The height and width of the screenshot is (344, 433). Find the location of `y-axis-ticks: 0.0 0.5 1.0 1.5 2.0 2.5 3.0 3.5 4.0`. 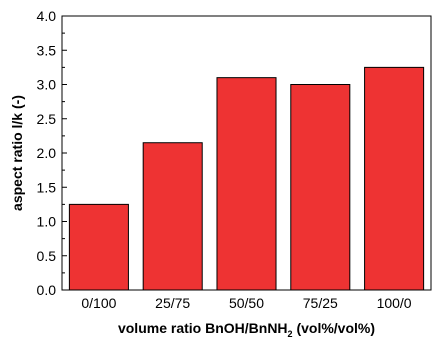

y-axis-ticks: 0.0 0.5 1.0 1.5 2.0 2.5 3.0 3.5 4.0 is located at coordinates (52, 153).